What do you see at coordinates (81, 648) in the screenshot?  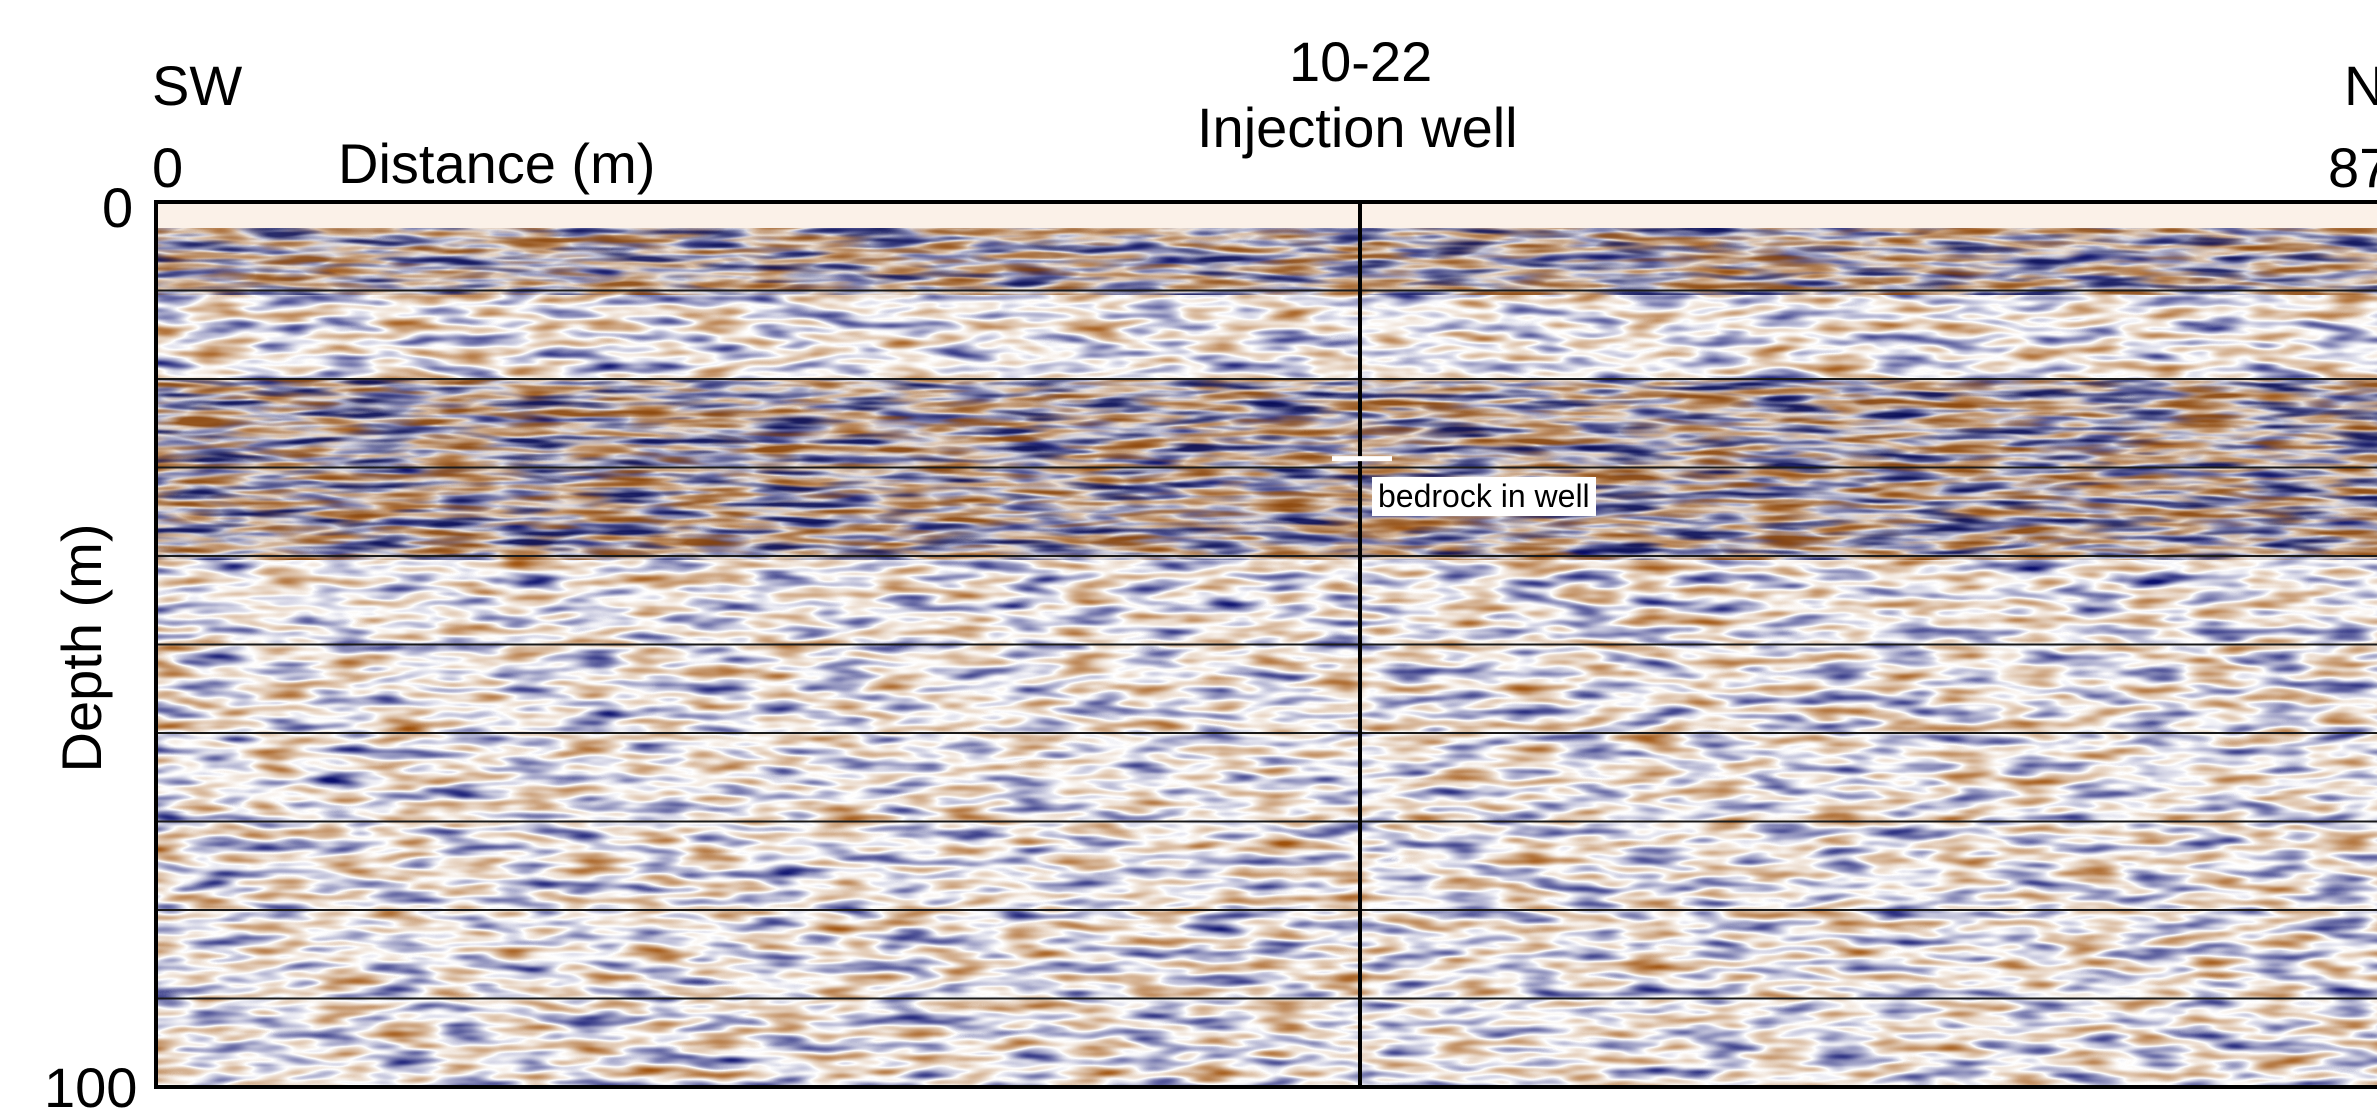 I see `y-axis-label: Depth (m)` at bounding box center [81, 648].